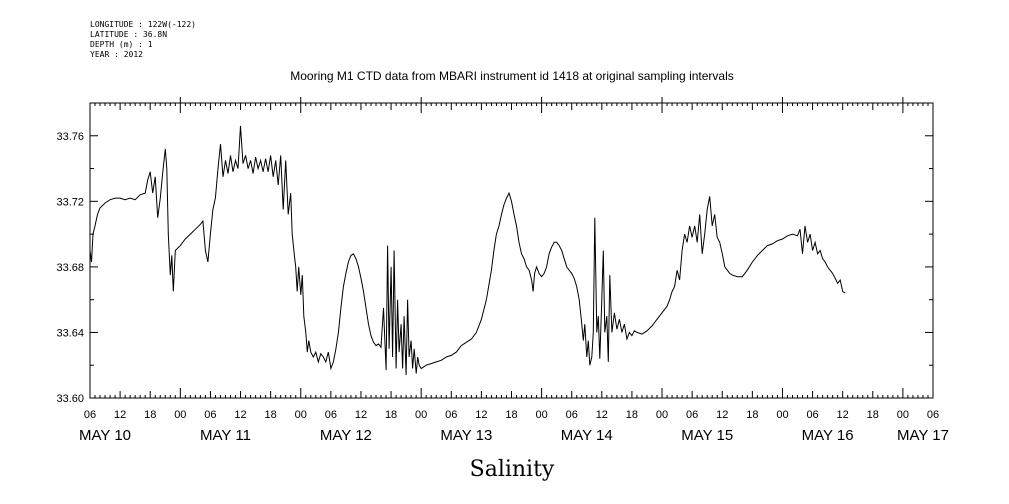 This screenshot has height=504, width=1009. I want to click on x-day-label: MAY 17, so click(923, 435).